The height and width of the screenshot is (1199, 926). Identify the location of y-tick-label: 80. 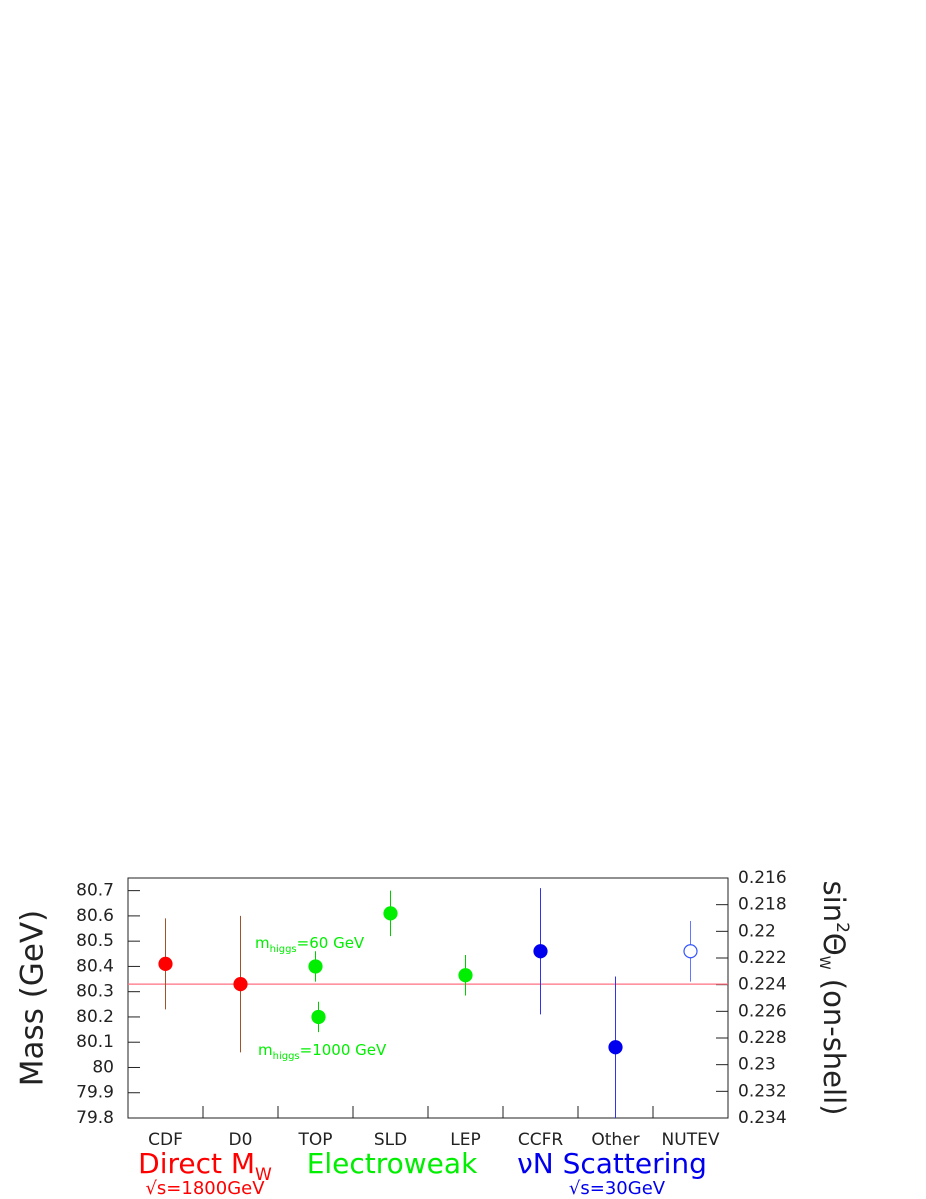
(103, 1067).